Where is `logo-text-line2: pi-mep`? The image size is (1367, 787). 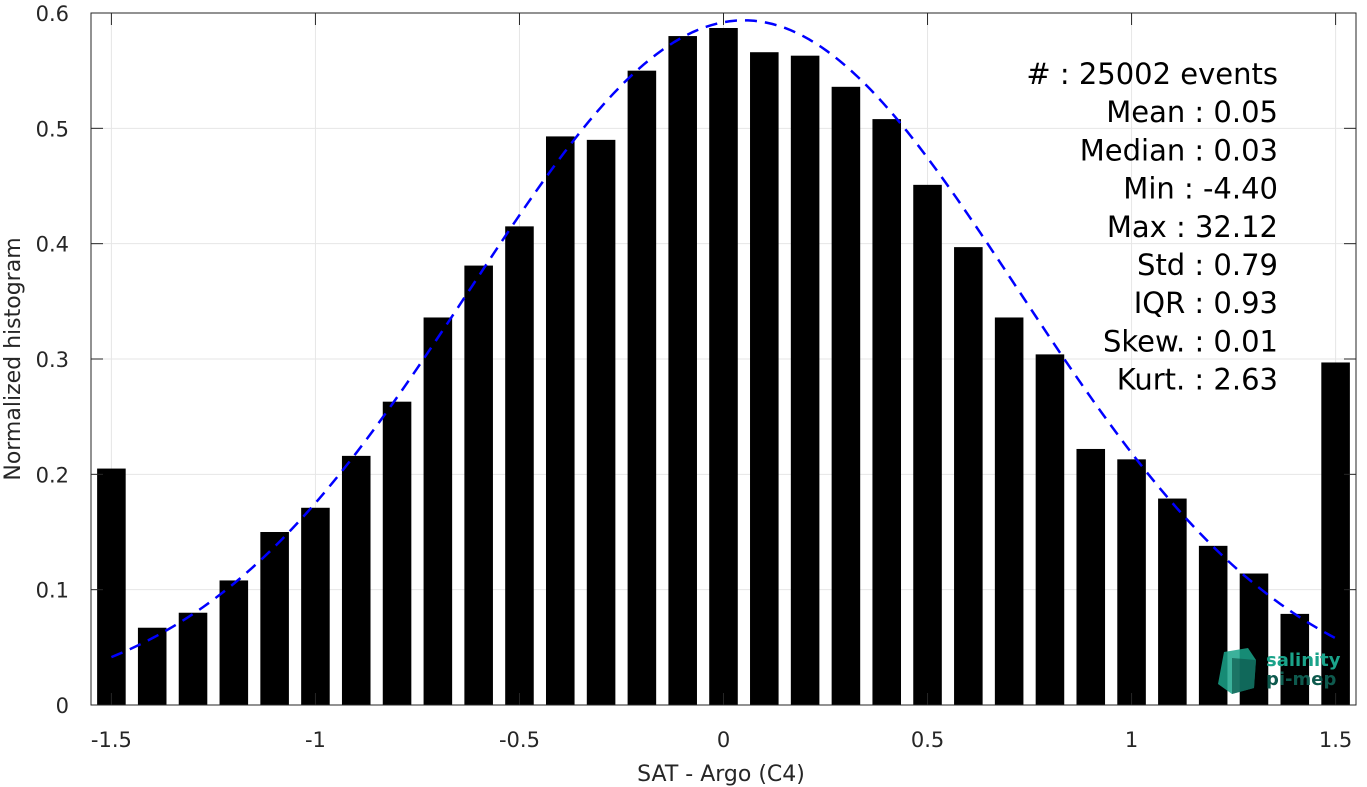
logo-text-line2: pi-mep is located at coordinates (1301, 679).